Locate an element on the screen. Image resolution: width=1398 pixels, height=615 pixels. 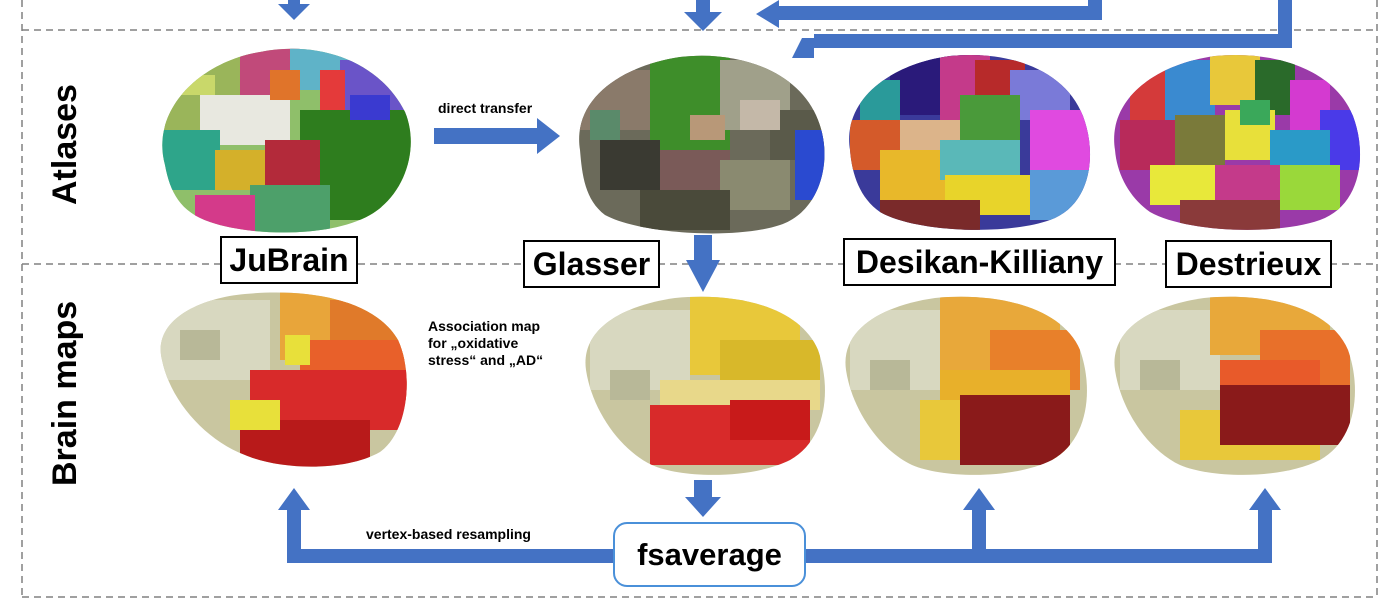
arrow-glasser-to-fsaverage is located at coordinates (703, 498).